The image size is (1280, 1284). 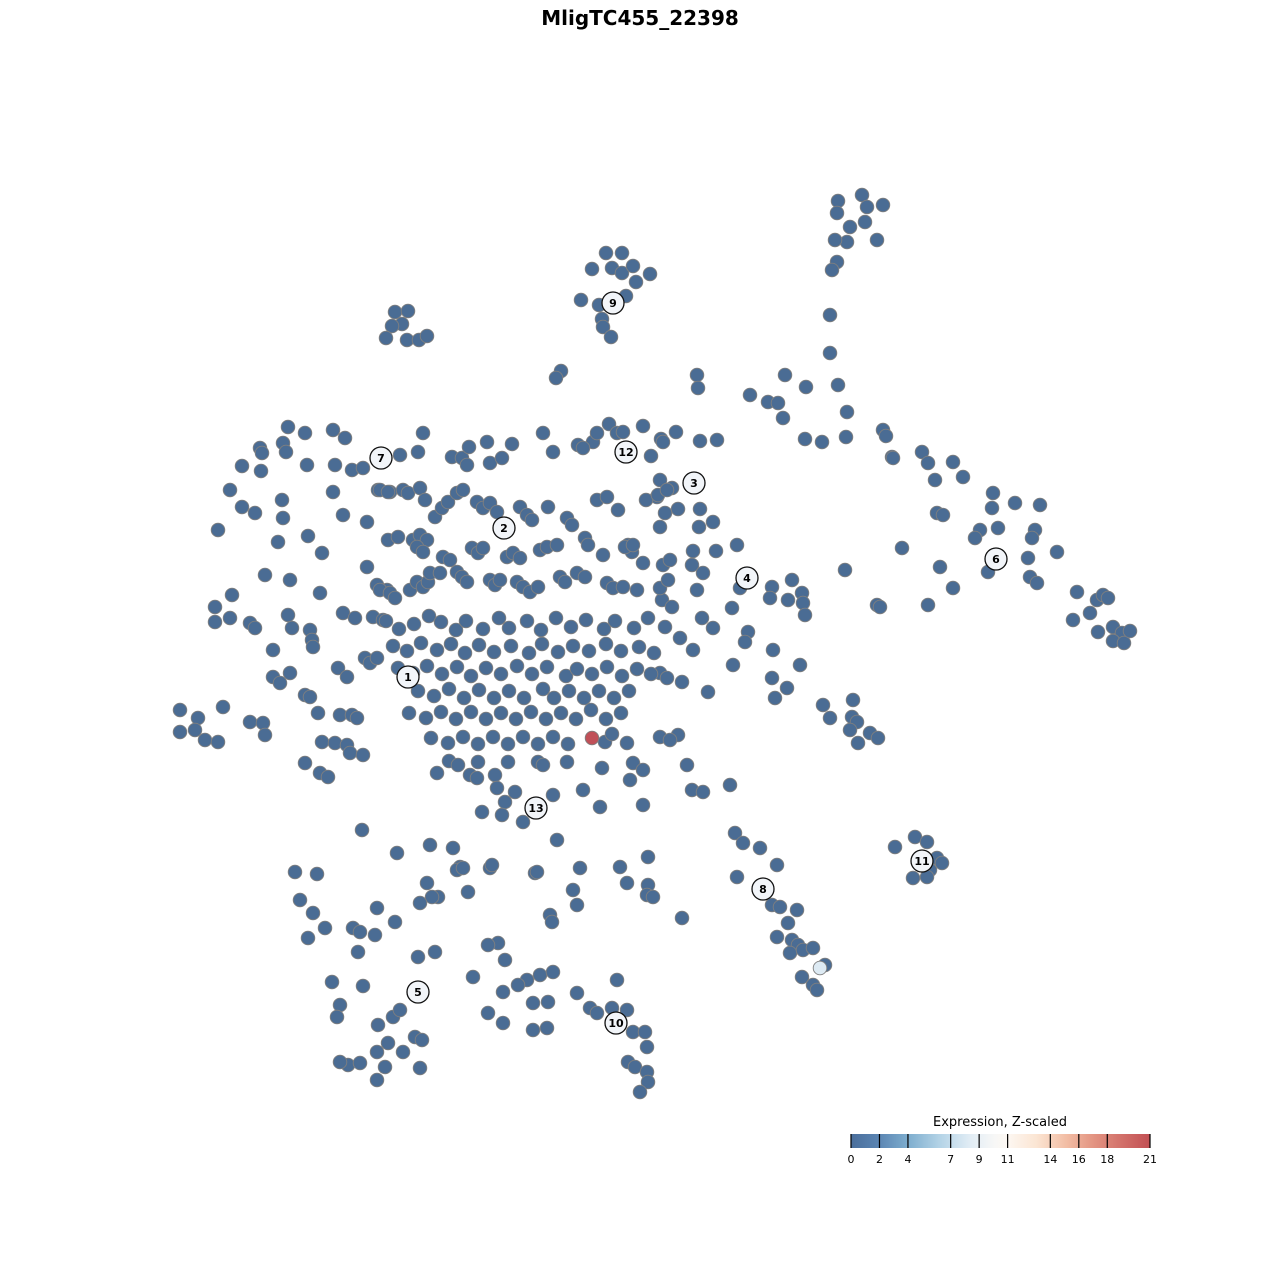 I want to click on cluster-label: 13, so click(x=536, y=808).